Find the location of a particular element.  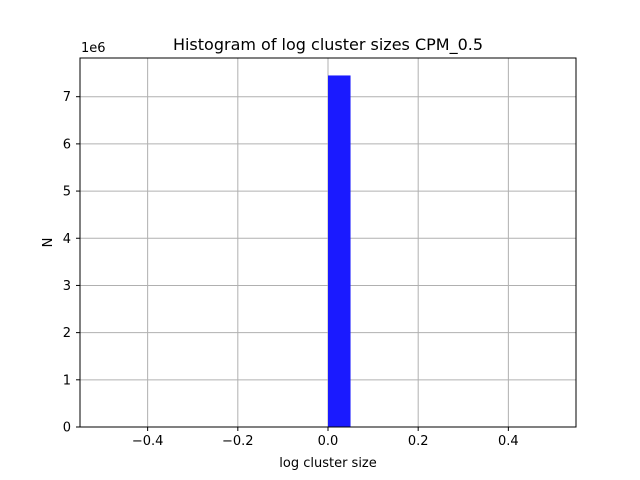

bars-layer is located at coordinates (339, 251).